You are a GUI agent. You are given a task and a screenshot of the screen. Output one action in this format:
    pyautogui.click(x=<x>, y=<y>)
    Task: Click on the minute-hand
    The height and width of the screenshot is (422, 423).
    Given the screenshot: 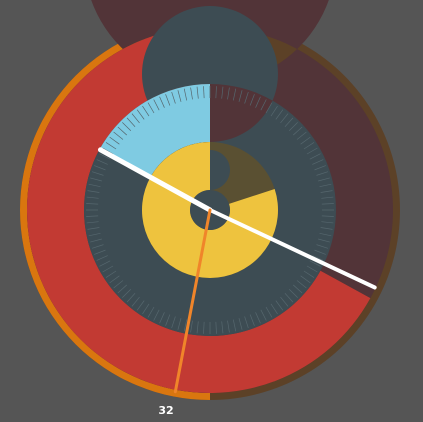 What is the action you would take?
    pyautogui.click(x=155, y=180)
    